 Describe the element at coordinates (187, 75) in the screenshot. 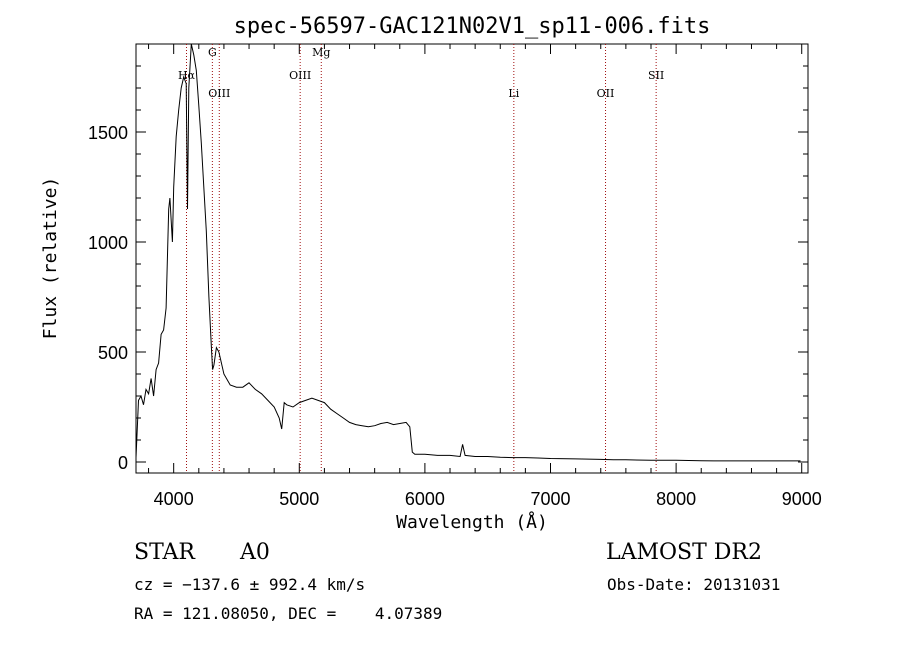

I see `spectral-line-label: Hα` at that location.